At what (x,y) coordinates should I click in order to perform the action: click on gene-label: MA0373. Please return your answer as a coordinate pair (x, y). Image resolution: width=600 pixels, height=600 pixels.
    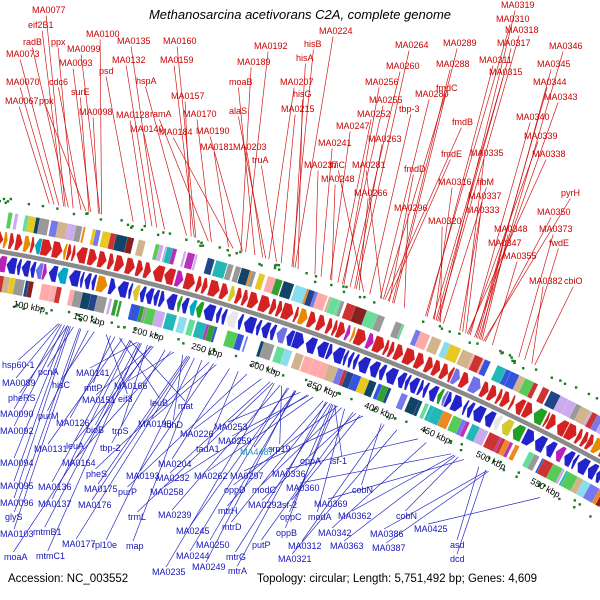
    Looking at the image, I should click on (556, 229).